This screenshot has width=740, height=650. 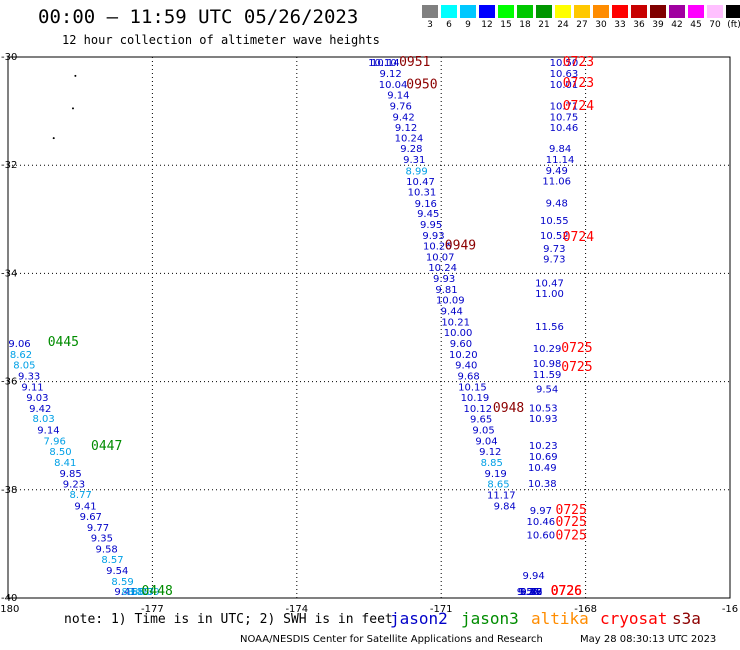 What do you see at coordinates (414, 160) in the screenshot?
I see `wave-height-point: 9.31` at bounding box center [414, 160].